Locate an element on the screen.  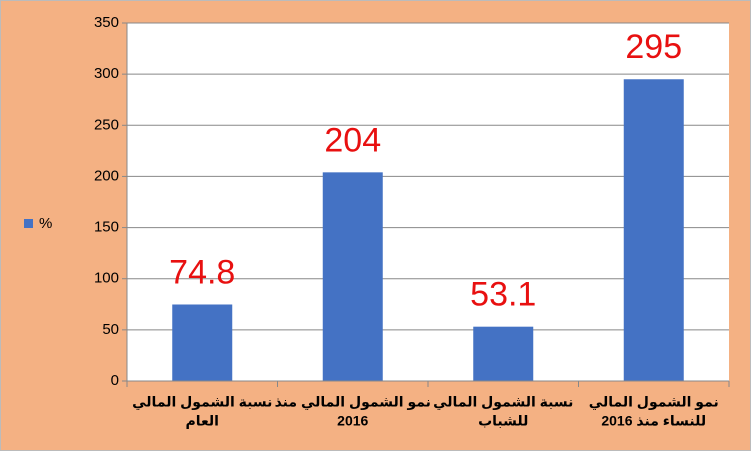
x-tick-label: نمو الشمول المالي منذ is located at coordinates (353, 402).